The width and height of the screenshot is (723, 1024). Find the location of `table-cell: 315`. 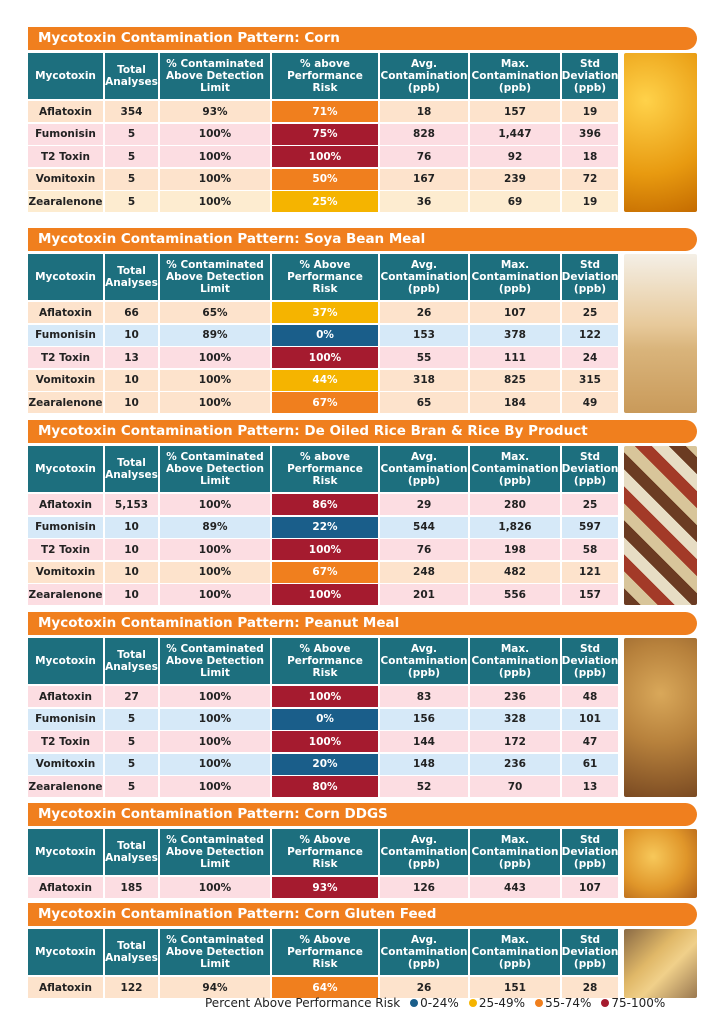

table-cell: 315 is located at coordinates (590, 380).